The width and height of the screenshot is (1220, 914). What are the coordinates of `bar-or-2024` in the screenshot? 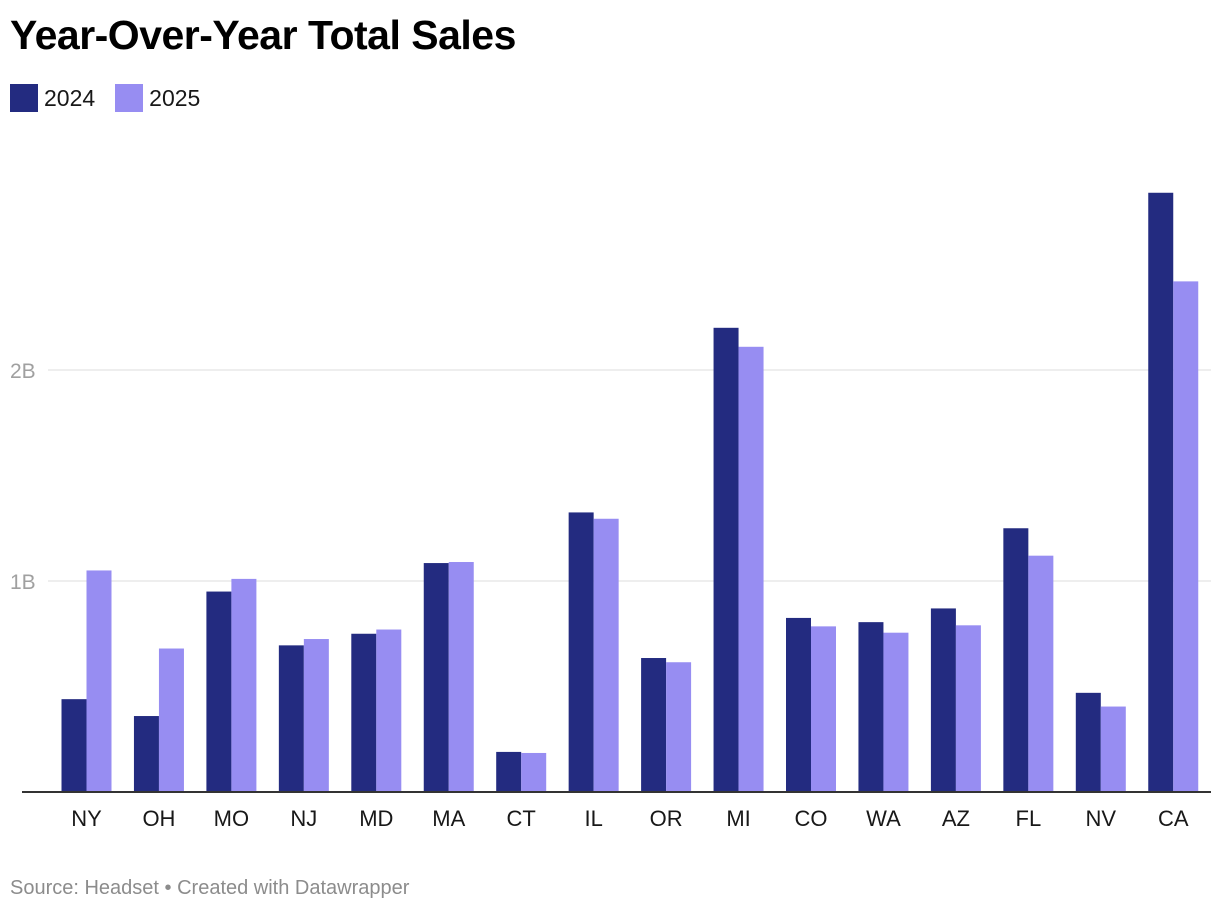 It's located at (654, 725).